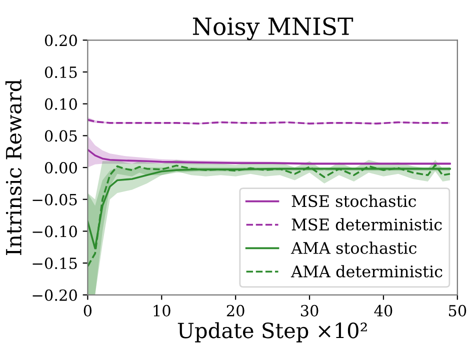 This screenshot has width=474, height=349. Describe the element at coordinates (13, 168) in the screenshot. I see `y-axis-title: Intrinsic Reward` at that location.